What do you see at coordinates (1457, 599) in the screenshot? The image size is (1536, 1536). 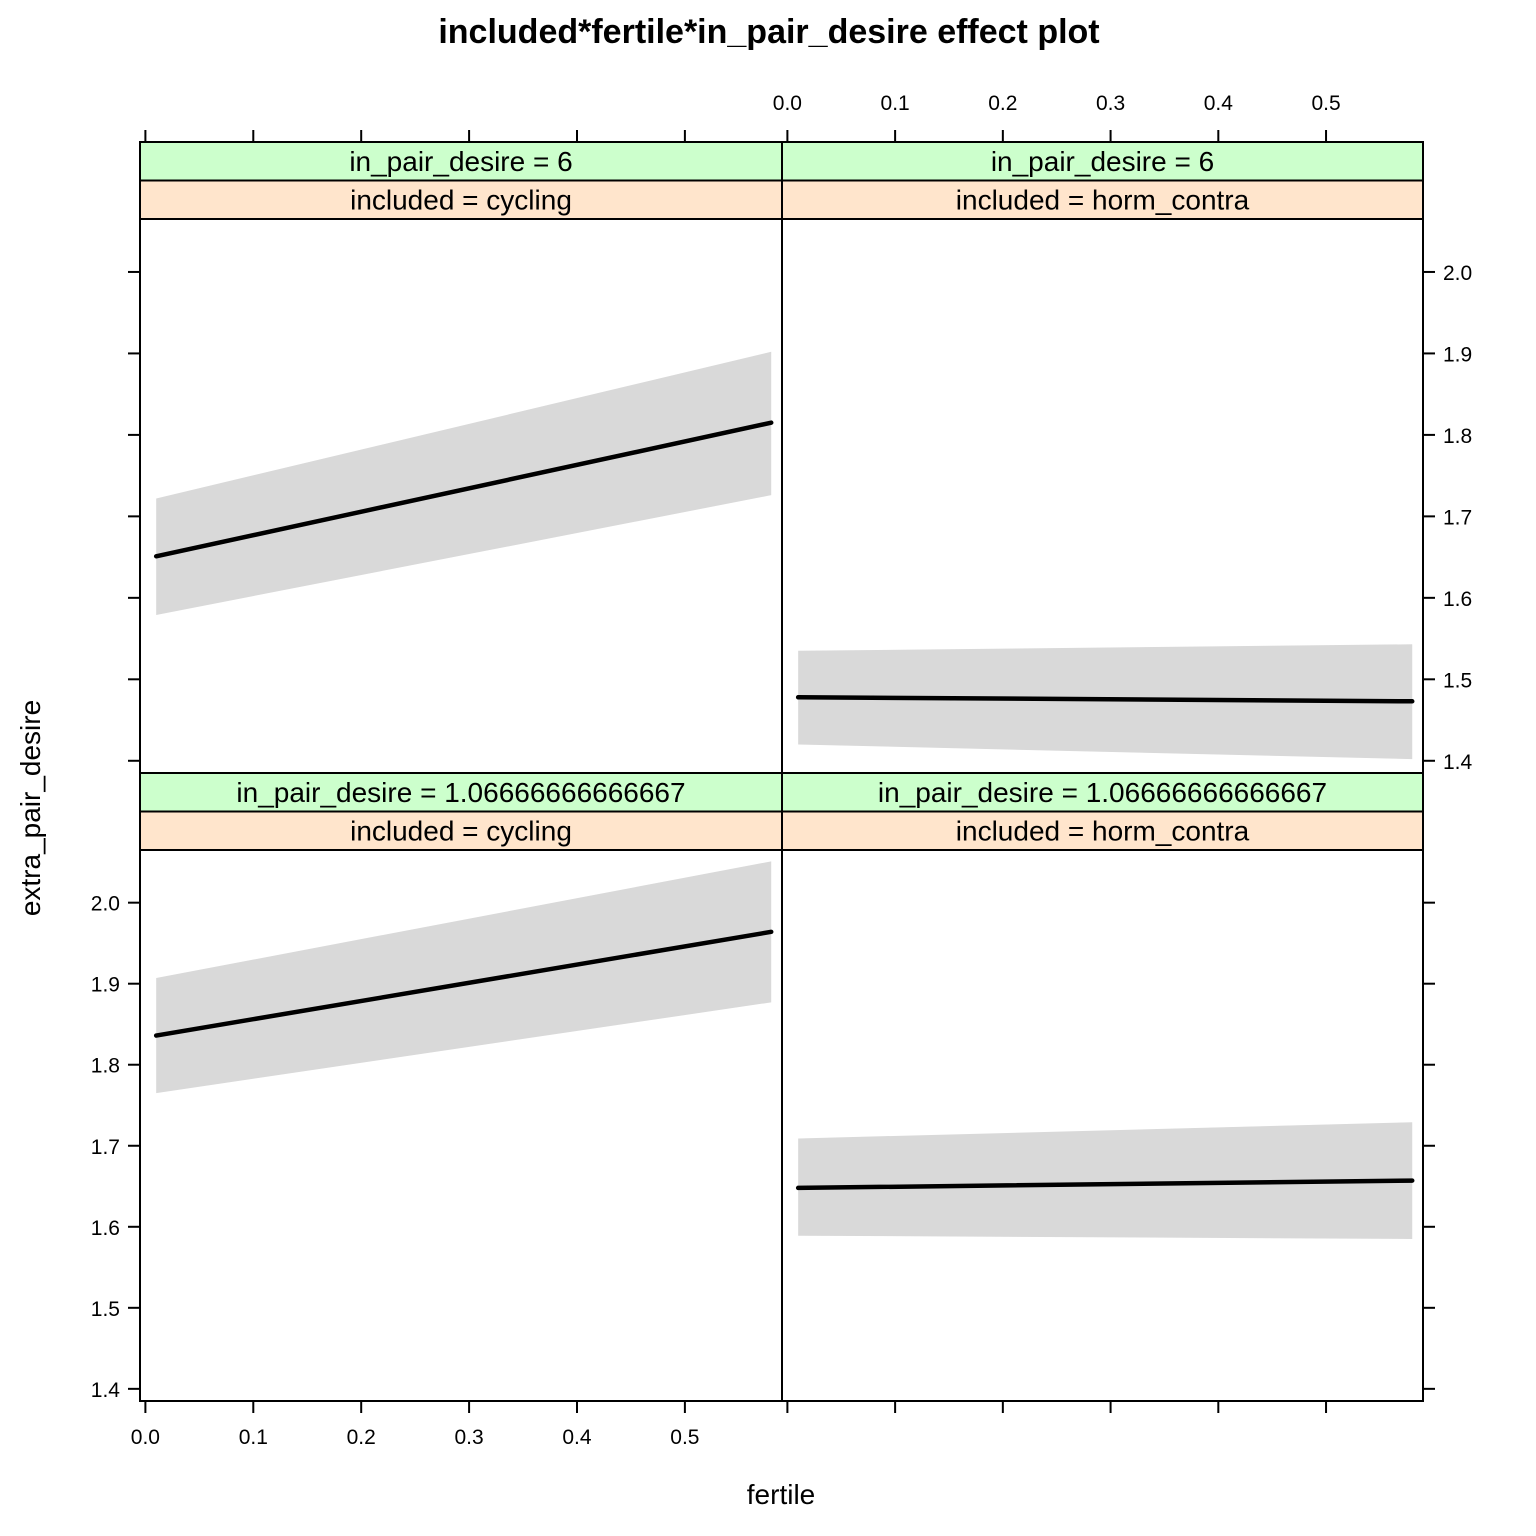 I see `y-tick-label-right: 1.6` at bounding box center [1457, 599].